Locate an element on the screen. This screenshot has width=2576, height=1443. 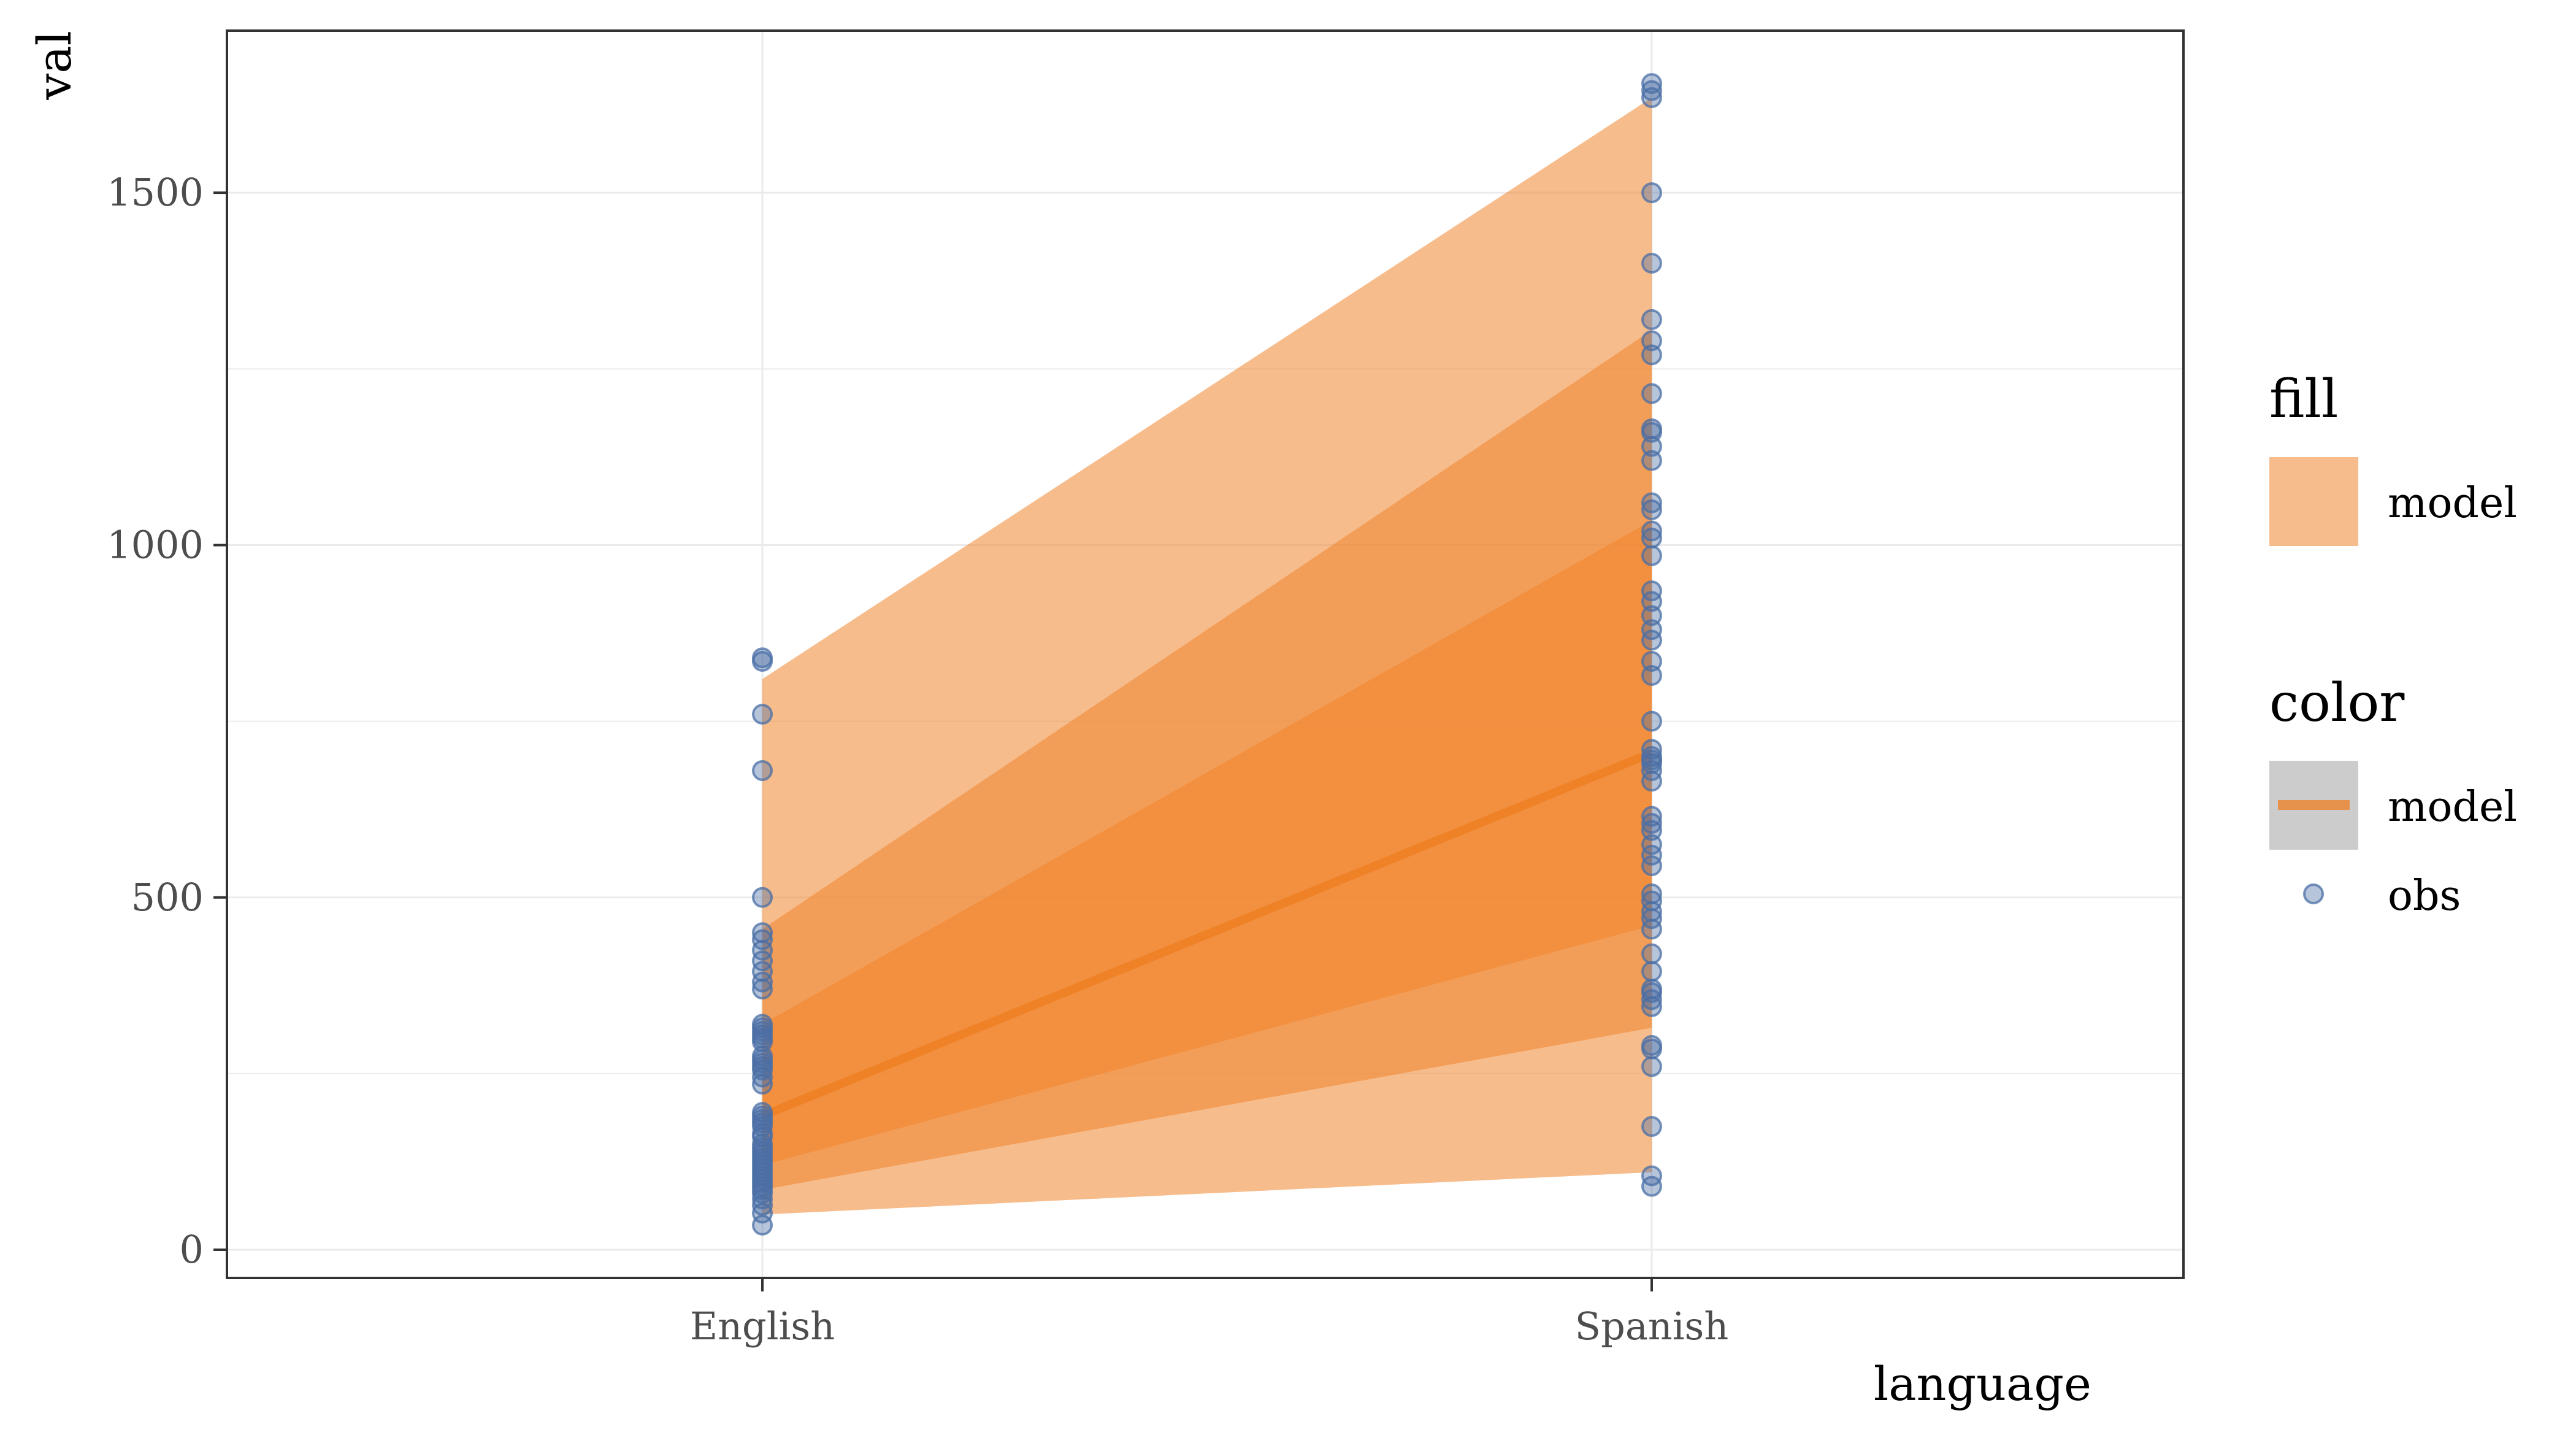
series-line-model is located at coordinates (1207, 934).